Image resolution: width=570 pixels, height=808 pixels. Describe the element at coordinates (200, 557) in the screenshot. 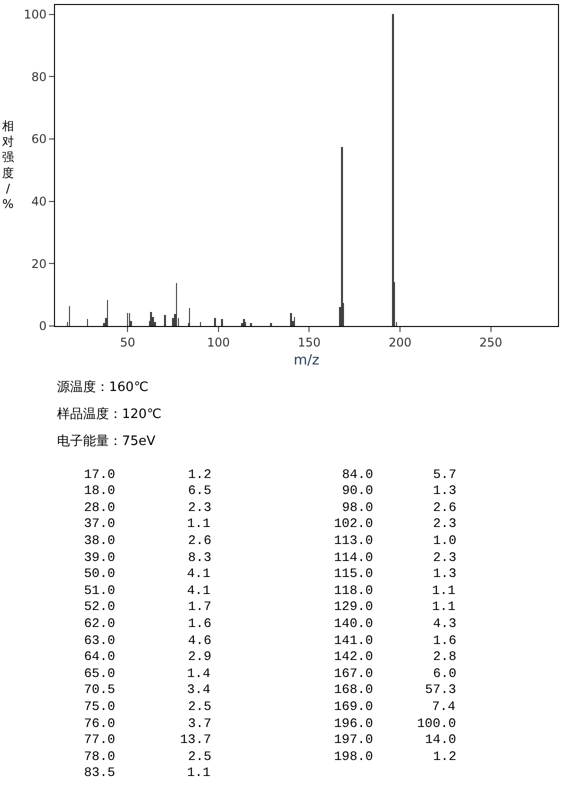

I see `data-label: 8.3` at that location.